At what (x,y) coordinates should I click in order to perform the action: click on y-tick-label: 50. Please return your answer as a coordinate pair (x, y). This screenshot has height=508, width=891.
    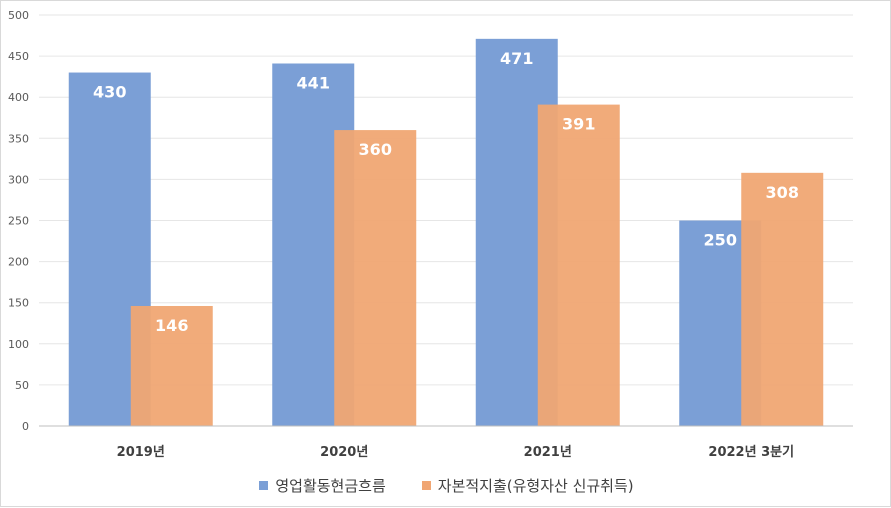
    Looking at the image, I should click on (22, 385).